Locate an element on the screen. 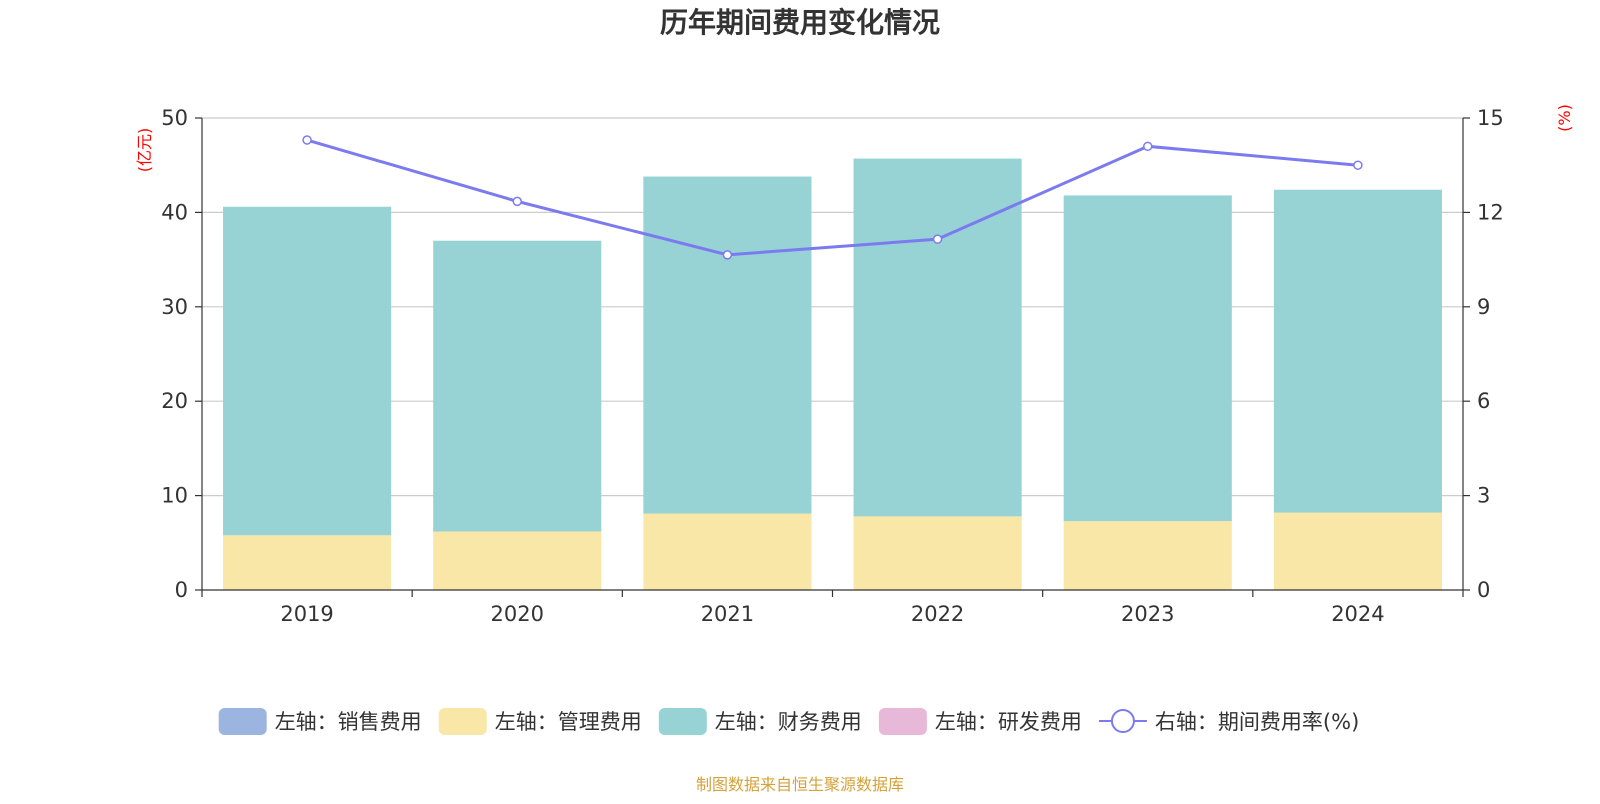 This screenshot has height=804, width=1600. right-axis-unit-label: (%) is located at coordinates (1564, 118).